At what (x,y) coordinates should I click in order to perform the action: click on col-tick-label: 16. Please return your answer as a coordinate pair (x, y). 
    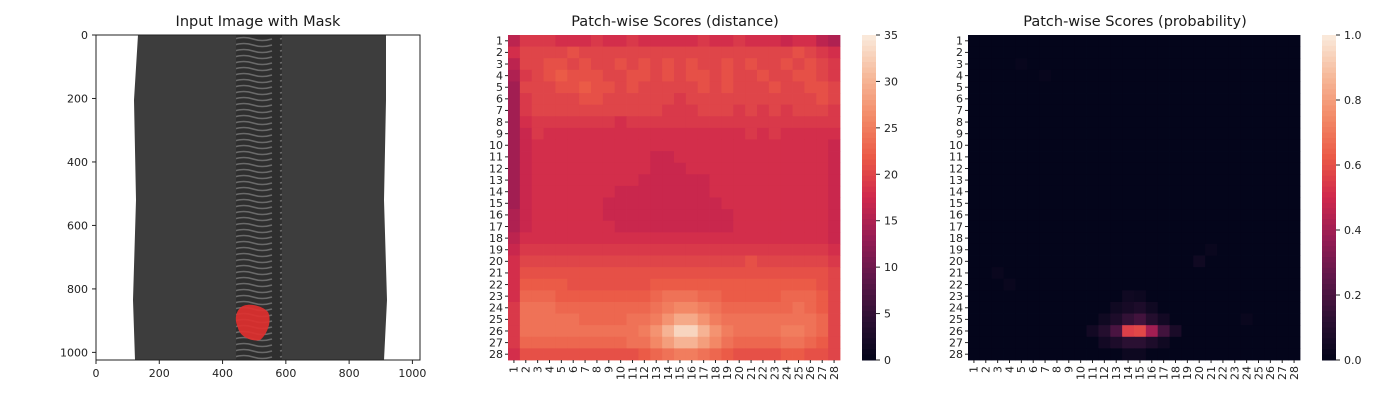
    Looking at the image, I should click on (692, 373).